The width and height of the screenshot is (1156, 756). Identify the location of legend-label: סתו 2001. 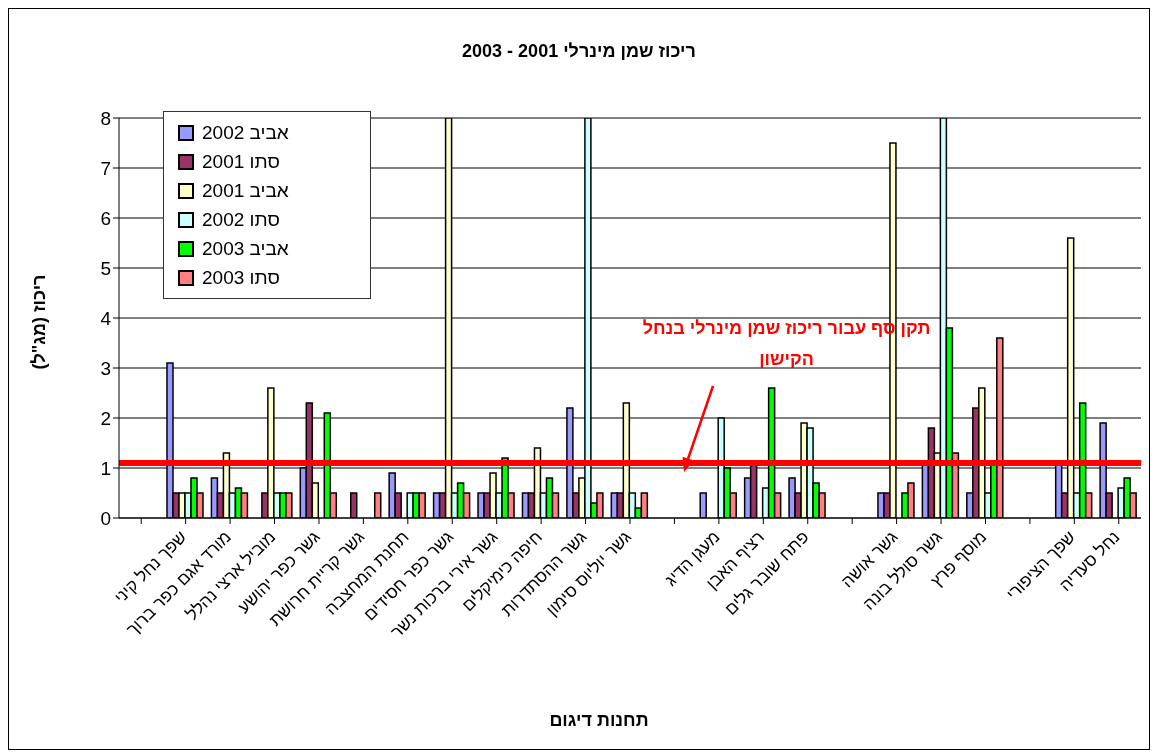
(241, 161).